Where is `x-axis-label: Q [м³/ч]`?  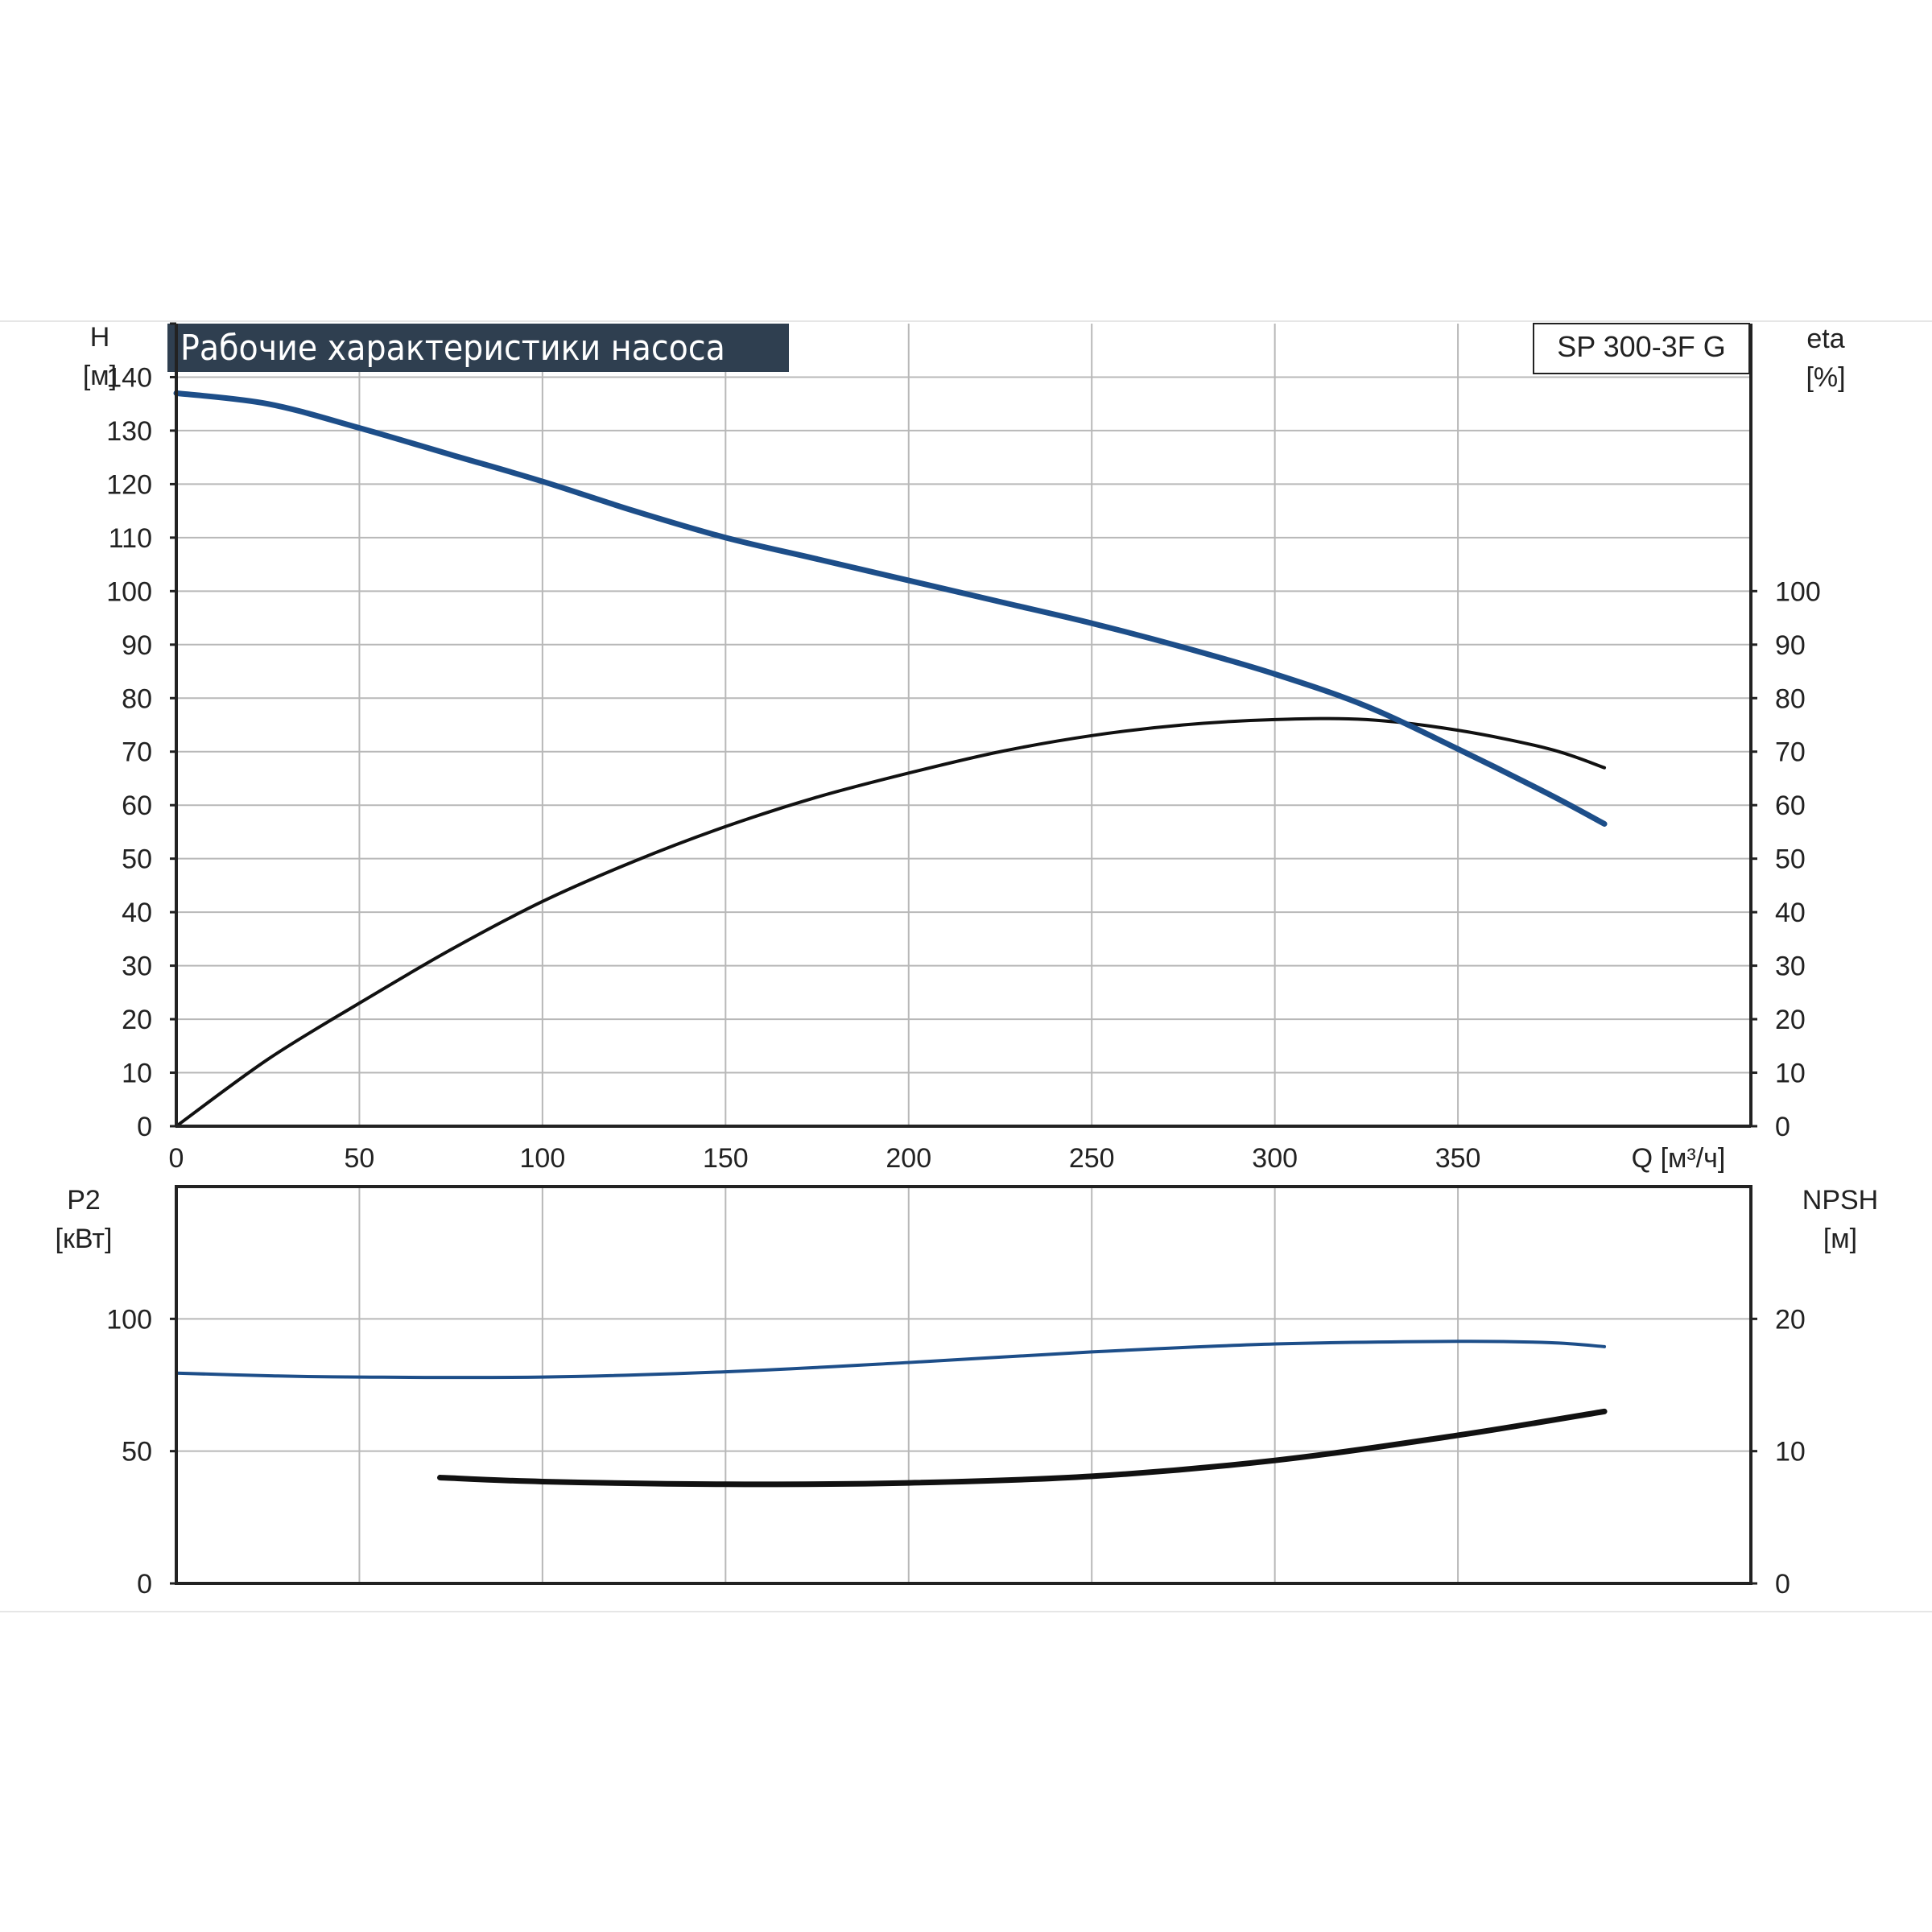
x-axis-label: Q [м³/ч] is located at coordinates (1679, 1158).